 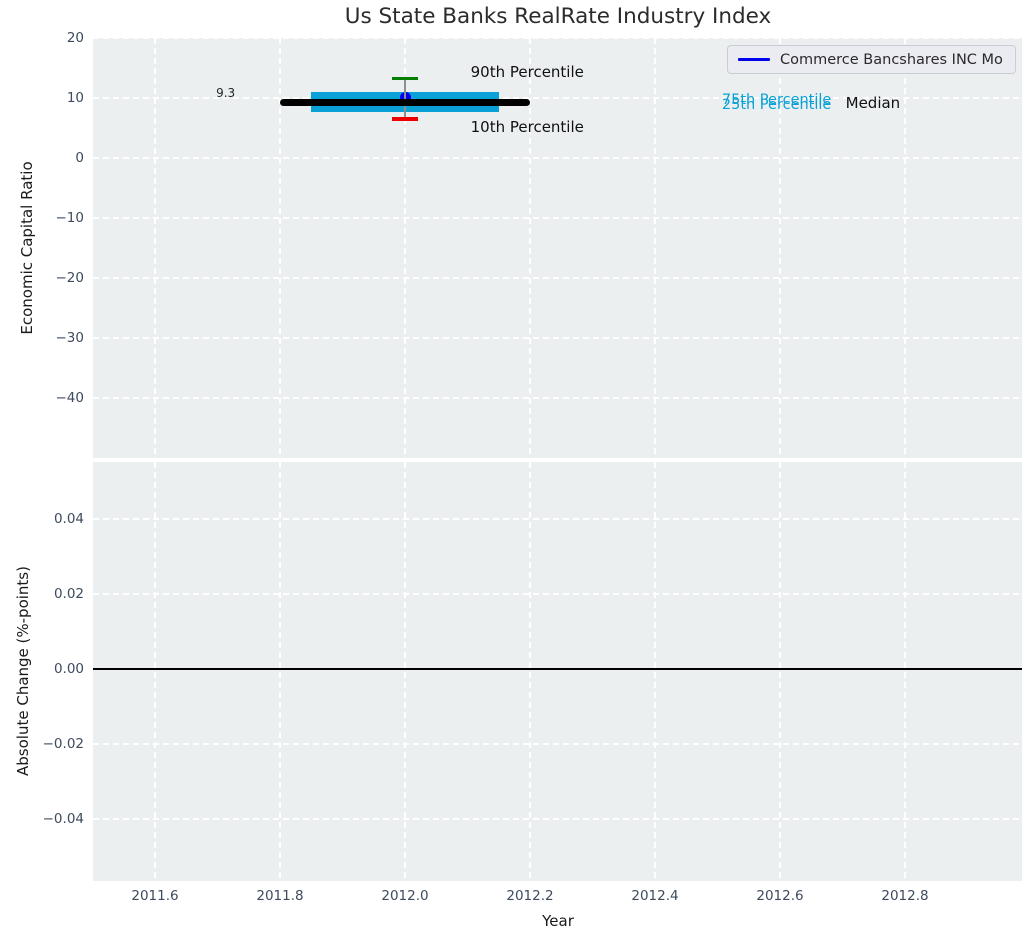 What do you see at coordinates (68, 669) in the screenshot?
I see `y-tick-label: 0.00` at bounding box center [68, 669].